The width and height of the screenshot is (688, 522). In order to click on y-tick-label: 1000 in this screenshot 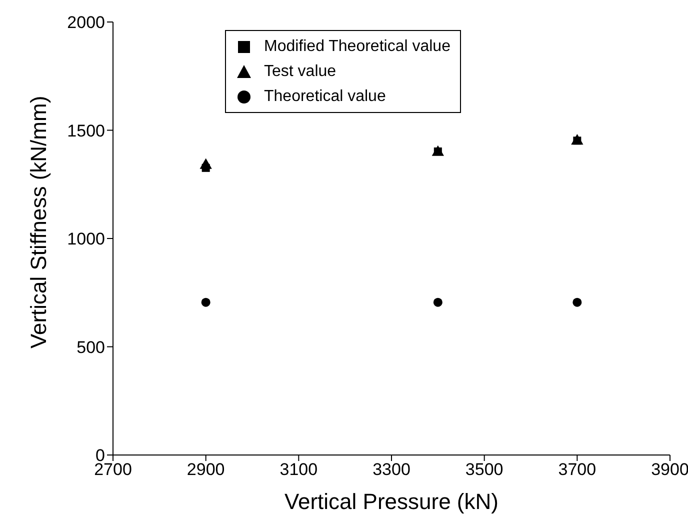, I will do `click(86, 239)`.